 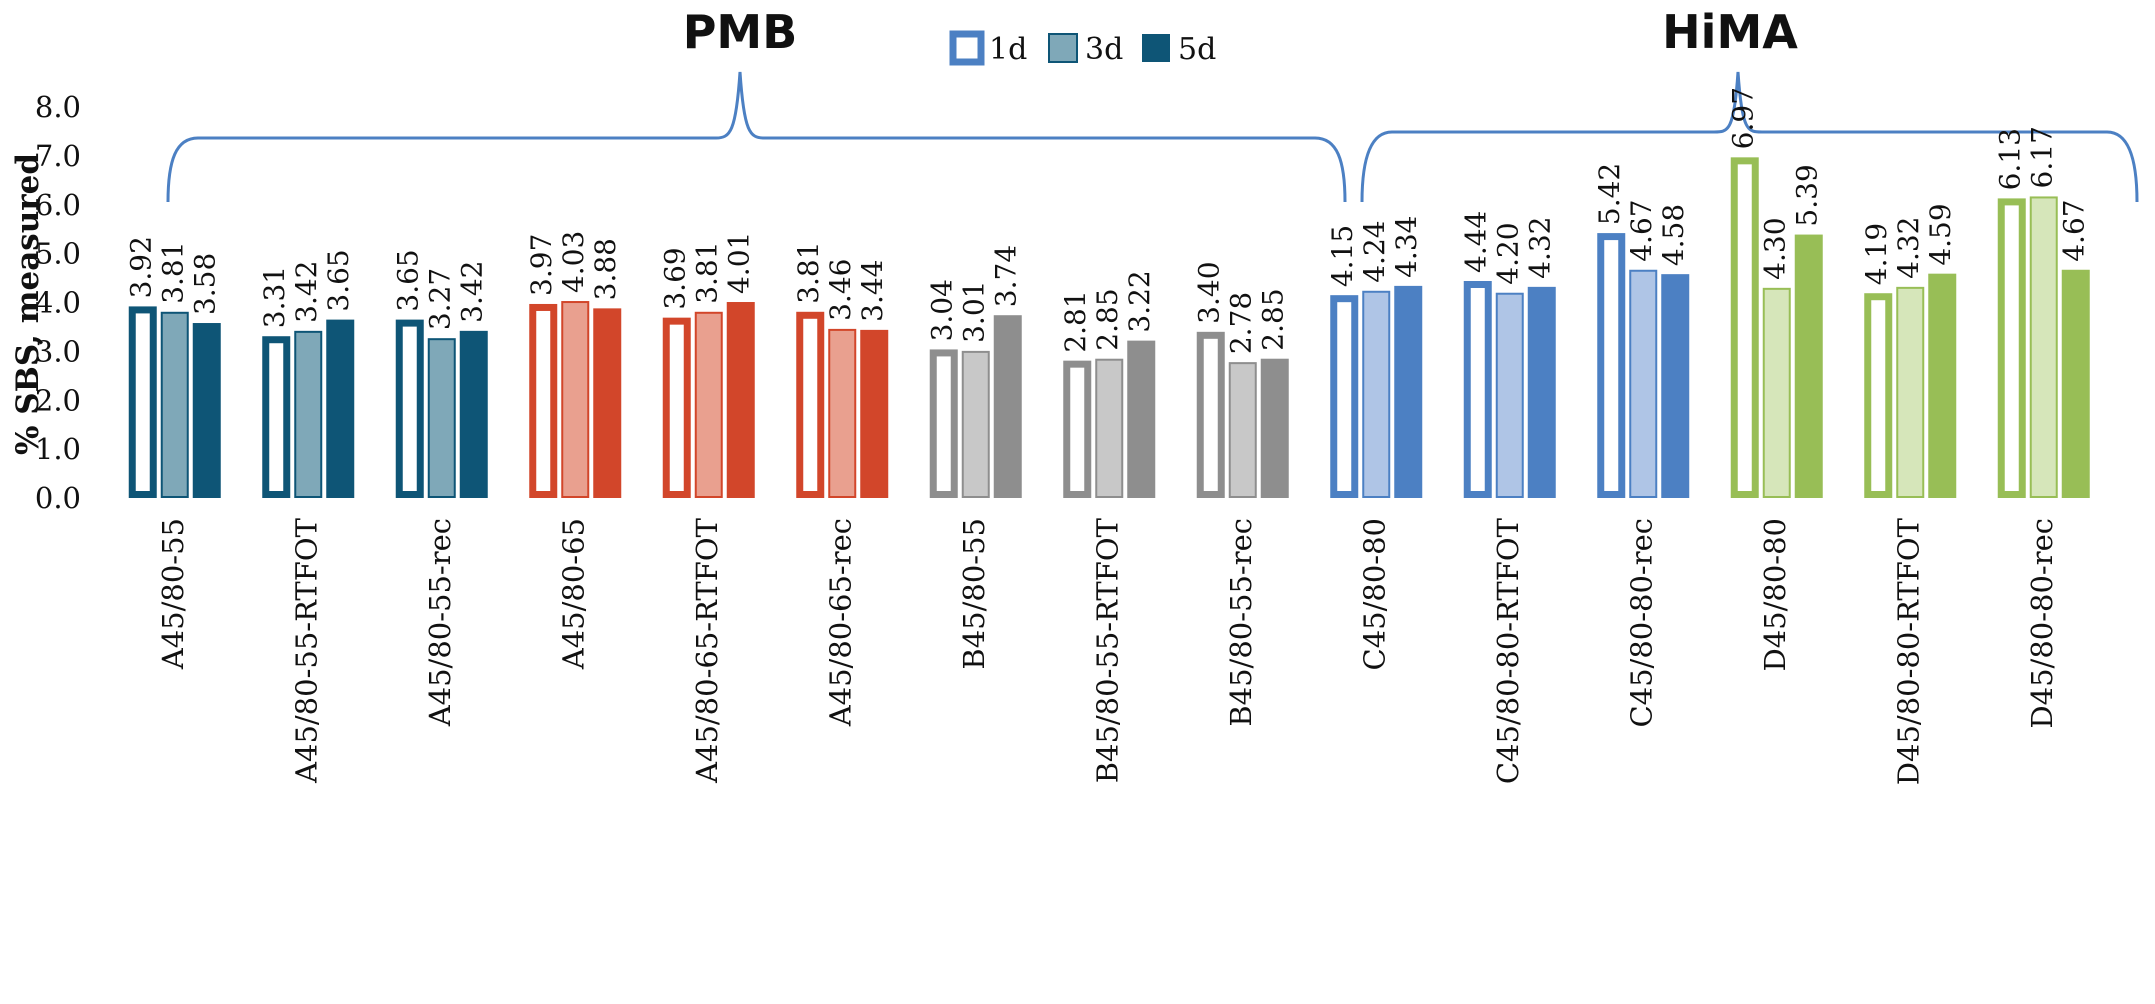 What do you see at coordinates (1641, 230) in the screenshot?
I see `value-label-c45-80-80-rec-3d: 4.67` at bounding box center [1641, 230].